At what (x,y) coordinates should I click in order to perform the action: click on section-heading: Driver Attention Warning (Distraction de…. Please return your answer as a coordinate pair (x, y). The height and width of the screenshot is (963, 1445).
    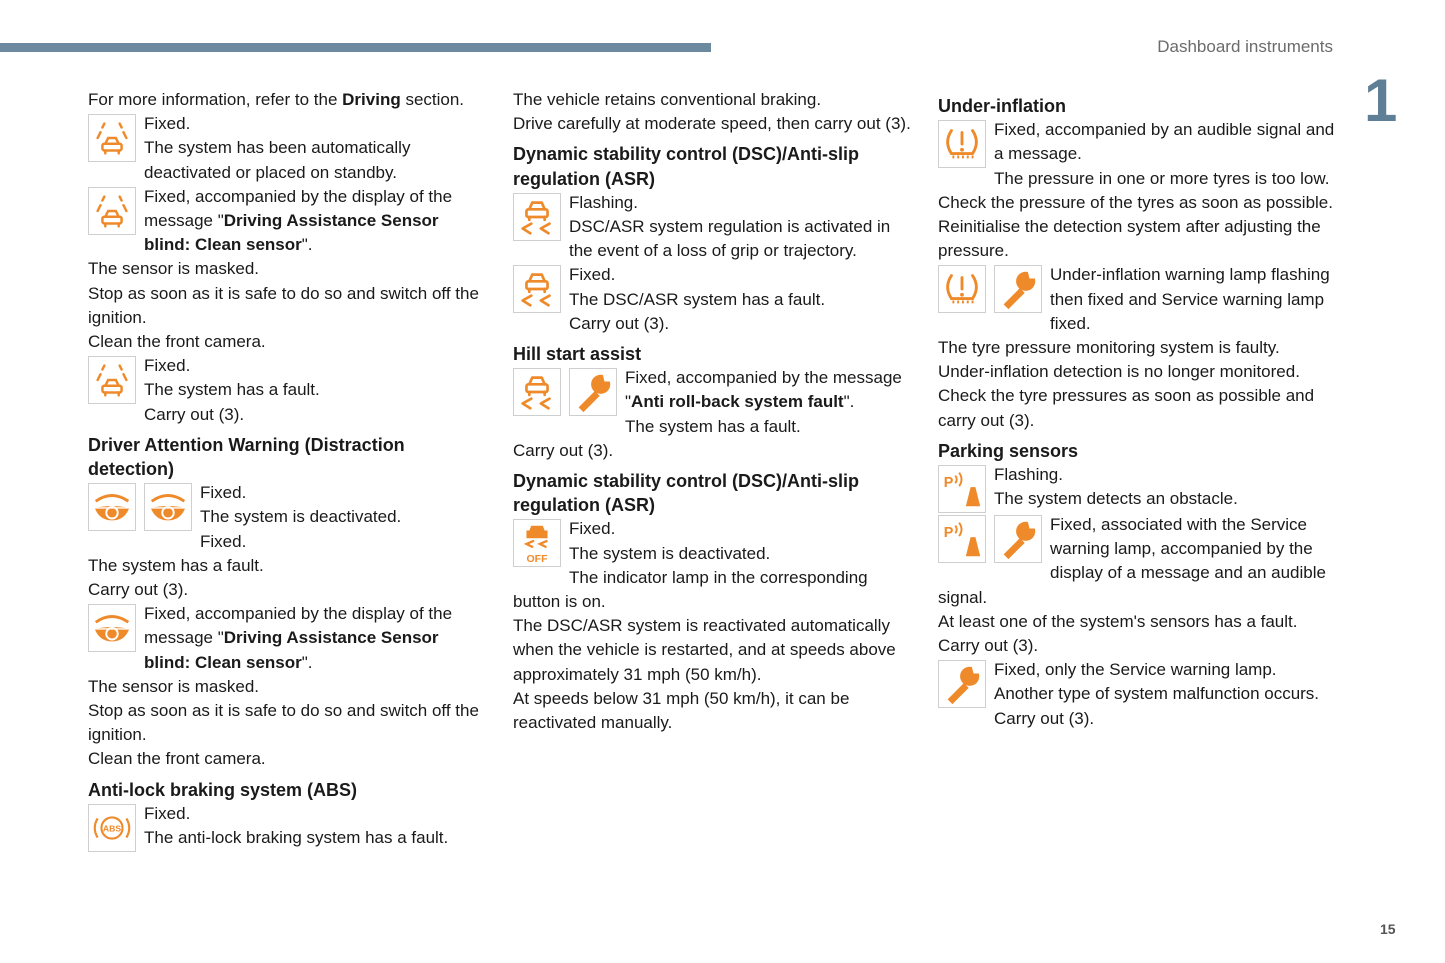
    Looking at the image, I should click on (246, 457).